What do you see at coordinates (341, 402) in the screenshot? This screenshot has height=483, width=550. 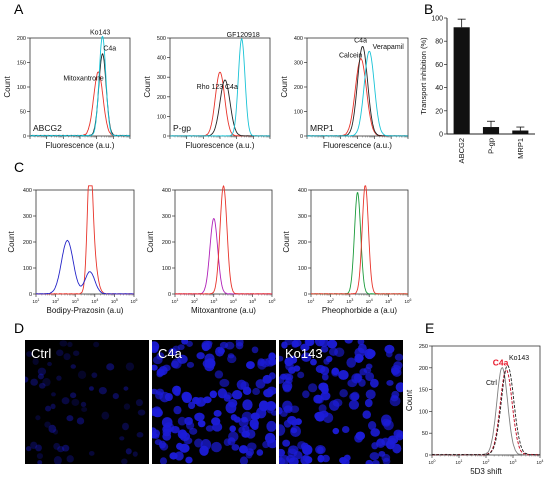 I see `micrograph-ko143: Ko143` at bounding box center [341, 402].